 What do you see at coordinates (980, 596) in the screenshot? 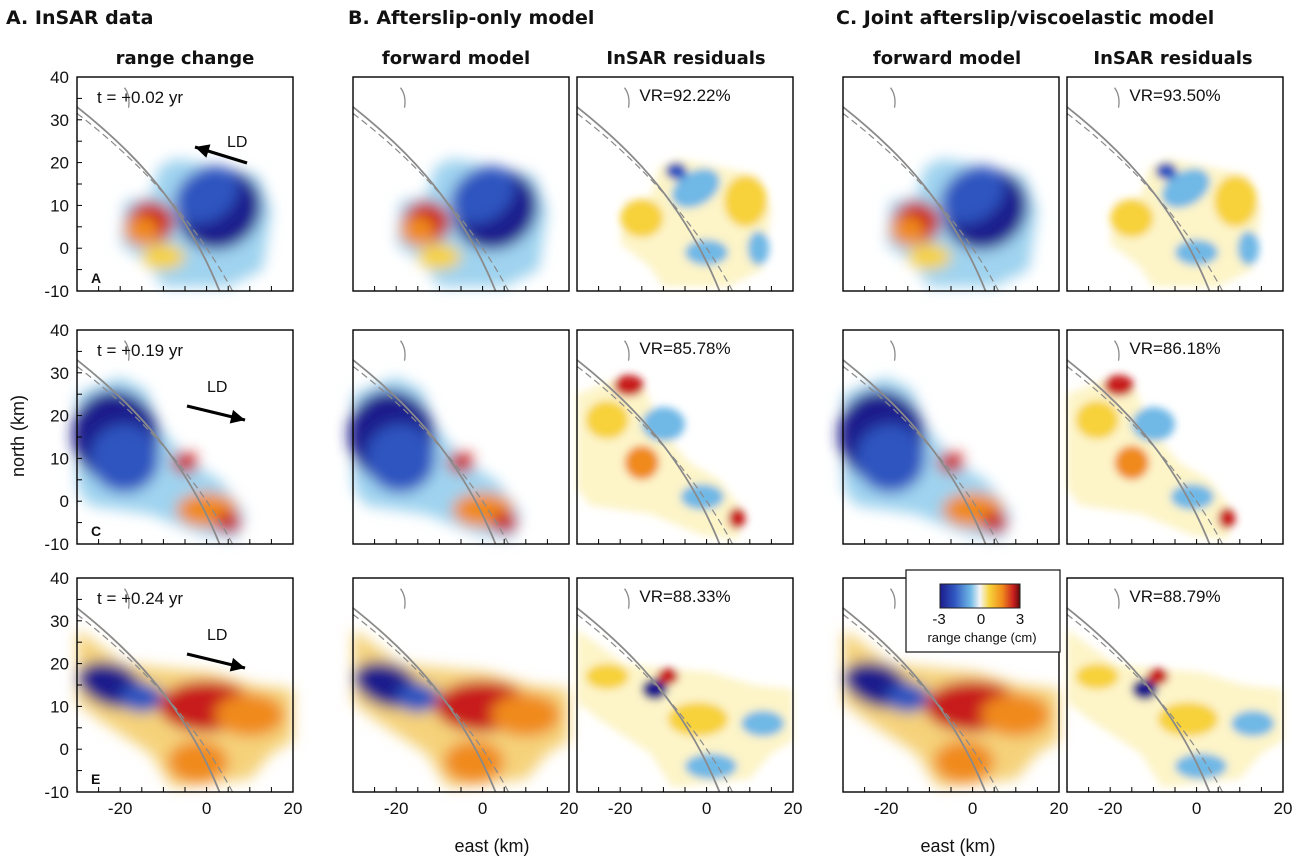
I see `colorbar-ramp` at bounding box center [980, 596].